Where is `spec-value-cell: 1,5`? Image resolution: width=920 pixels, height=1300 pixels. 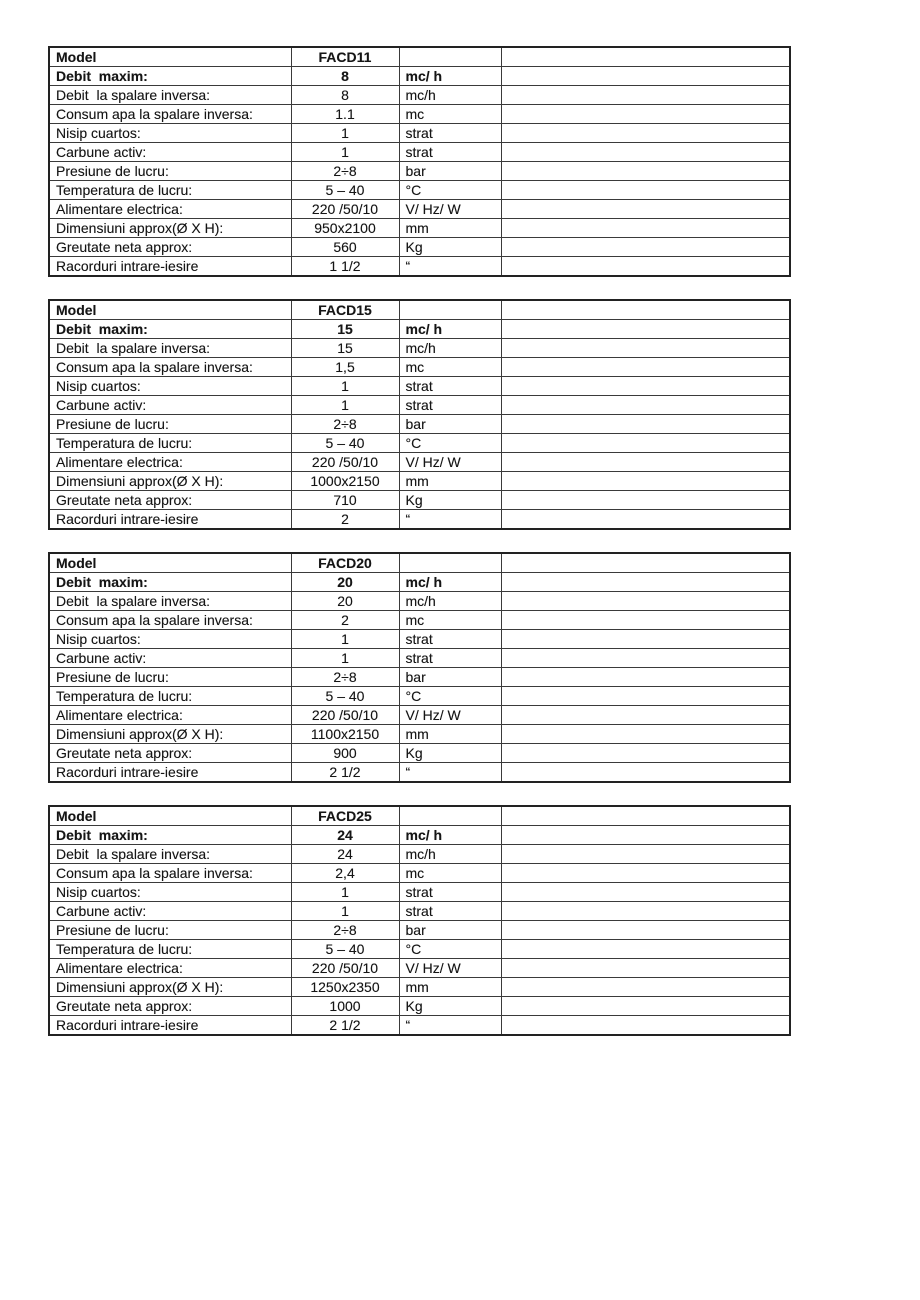 spec-value-cell: 1,5 is located at coordinates (345, 367).